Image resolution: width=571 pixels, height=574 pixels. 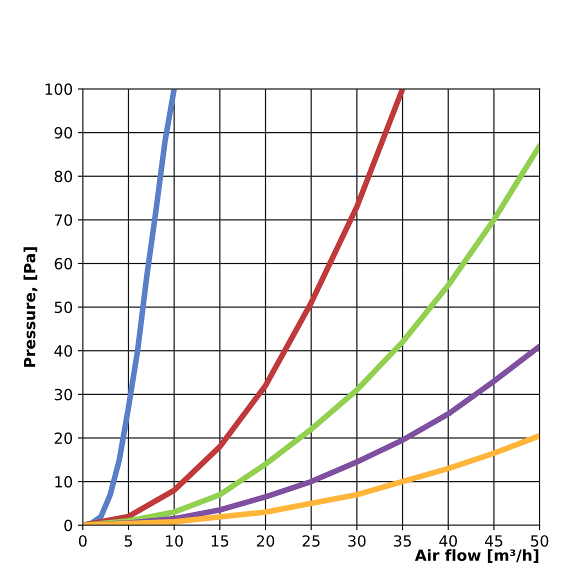 What do you see at coordinates (31, 307) in the screenshot?
I see `y-axis-title: Pressure, [Pa]` at bounding box center [31, 307].